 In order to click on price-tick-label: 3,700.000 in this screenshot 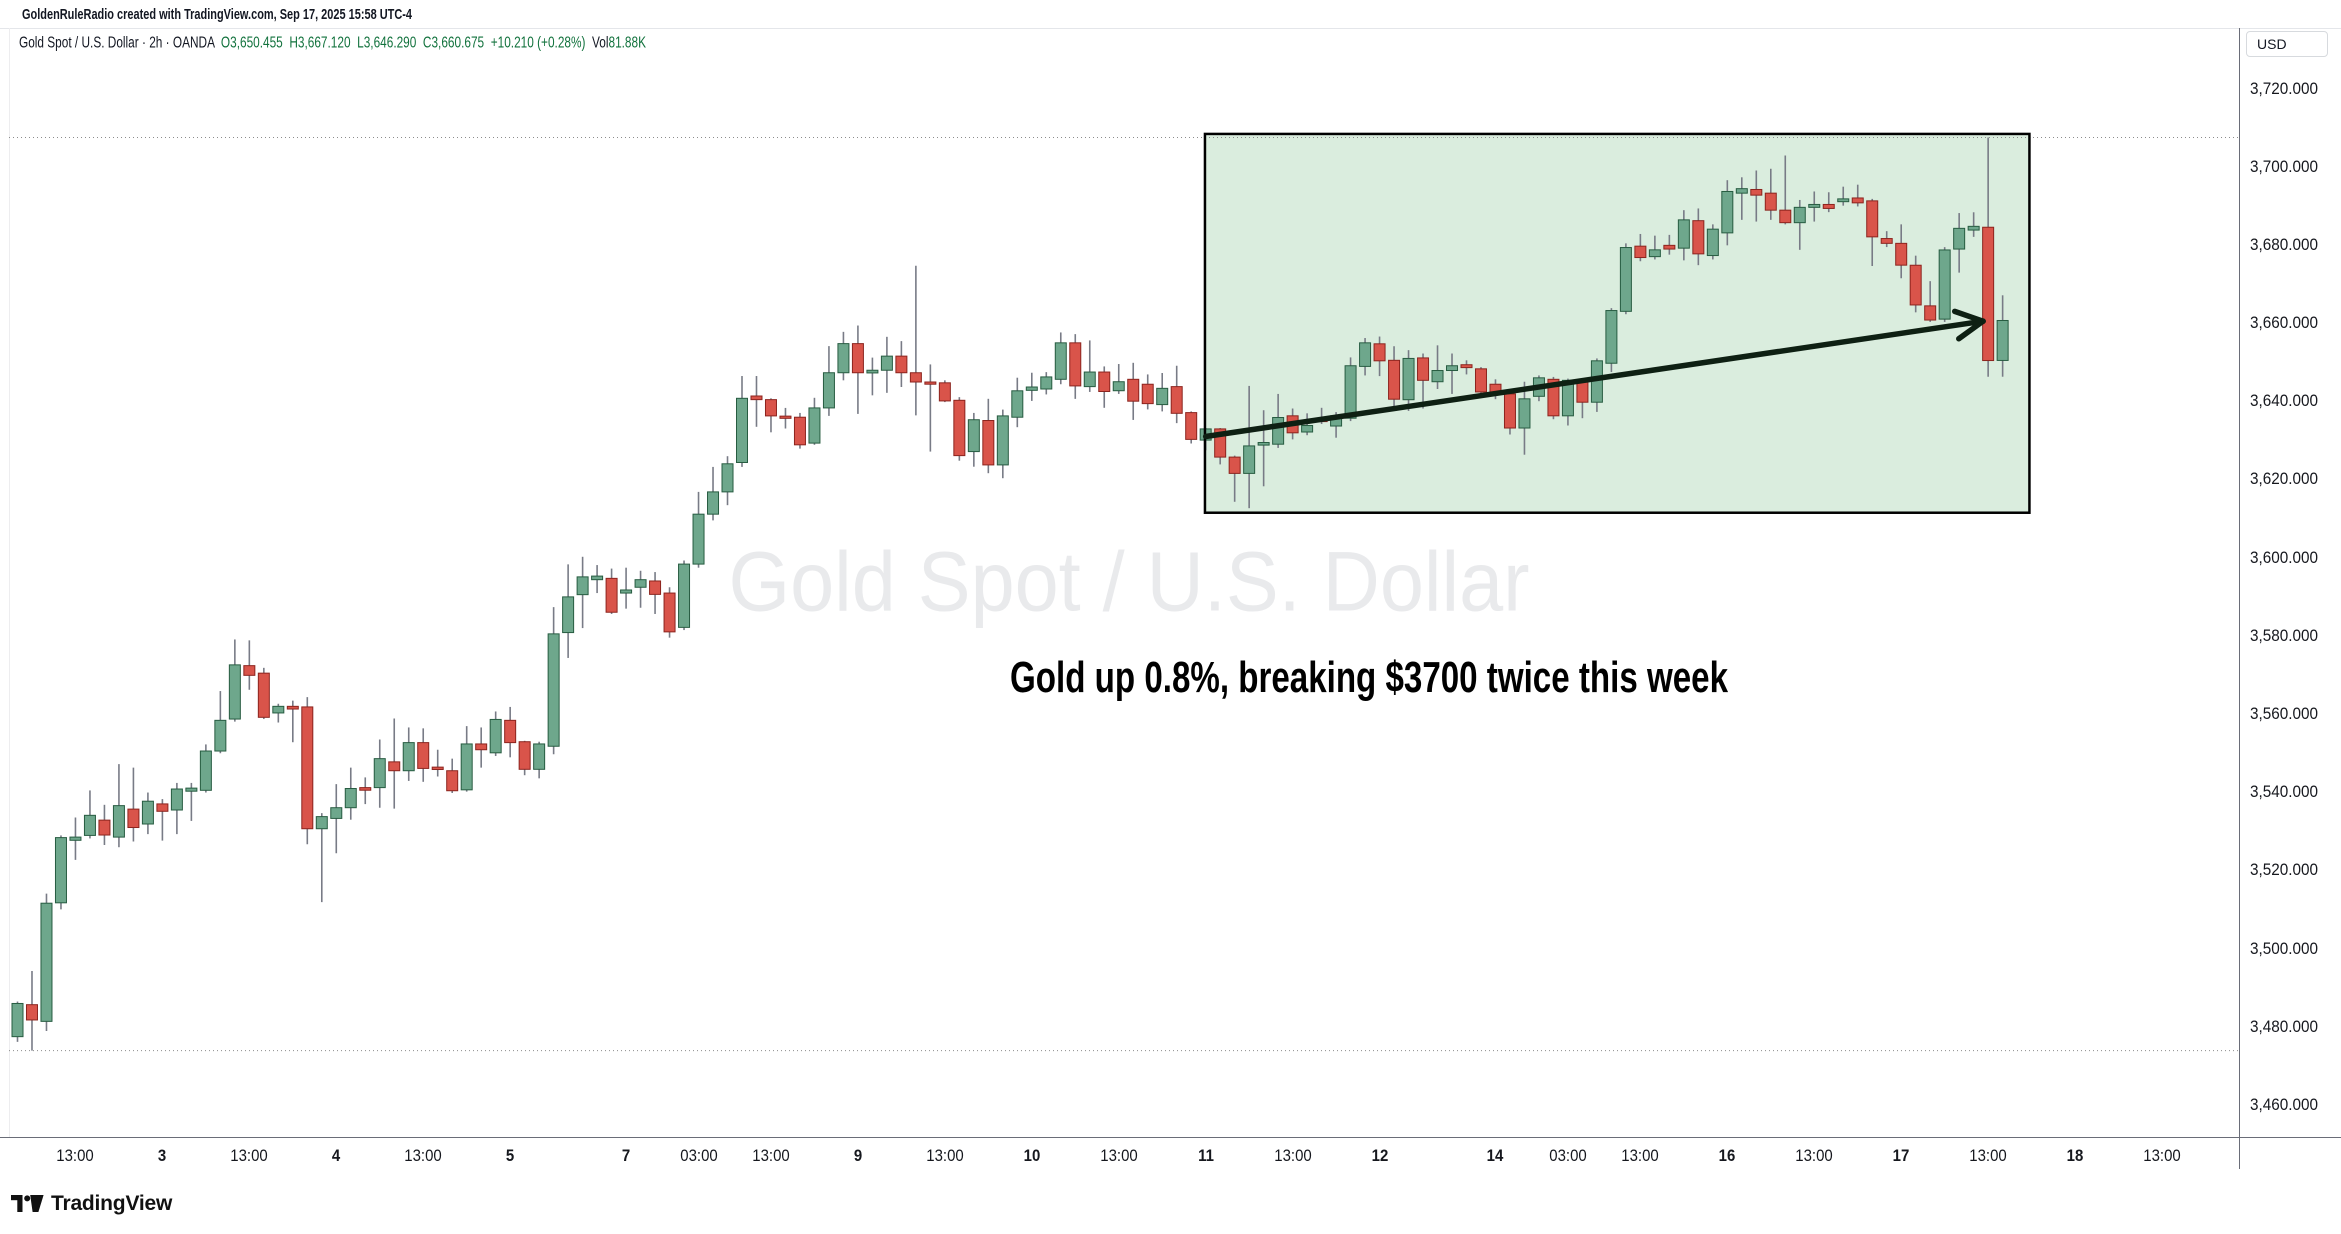, I will do `click(2284, 166)`.